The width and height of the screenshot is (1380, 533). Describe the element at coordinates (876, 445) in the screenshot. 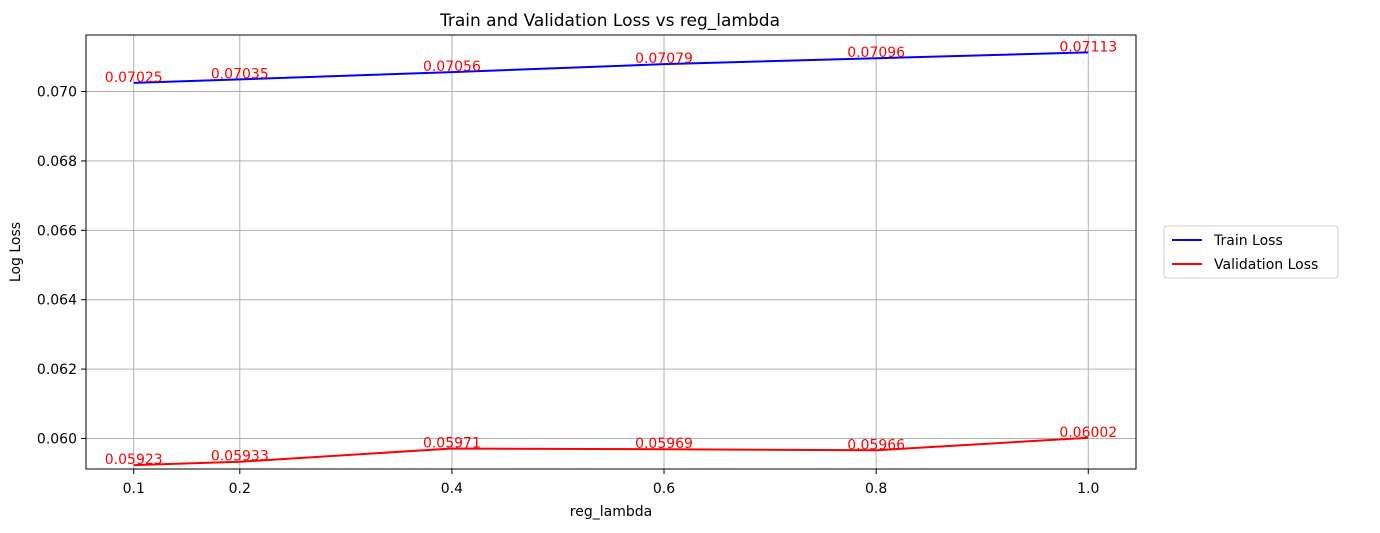

I see `data-label-validation-loss: 0.05966` at that location.